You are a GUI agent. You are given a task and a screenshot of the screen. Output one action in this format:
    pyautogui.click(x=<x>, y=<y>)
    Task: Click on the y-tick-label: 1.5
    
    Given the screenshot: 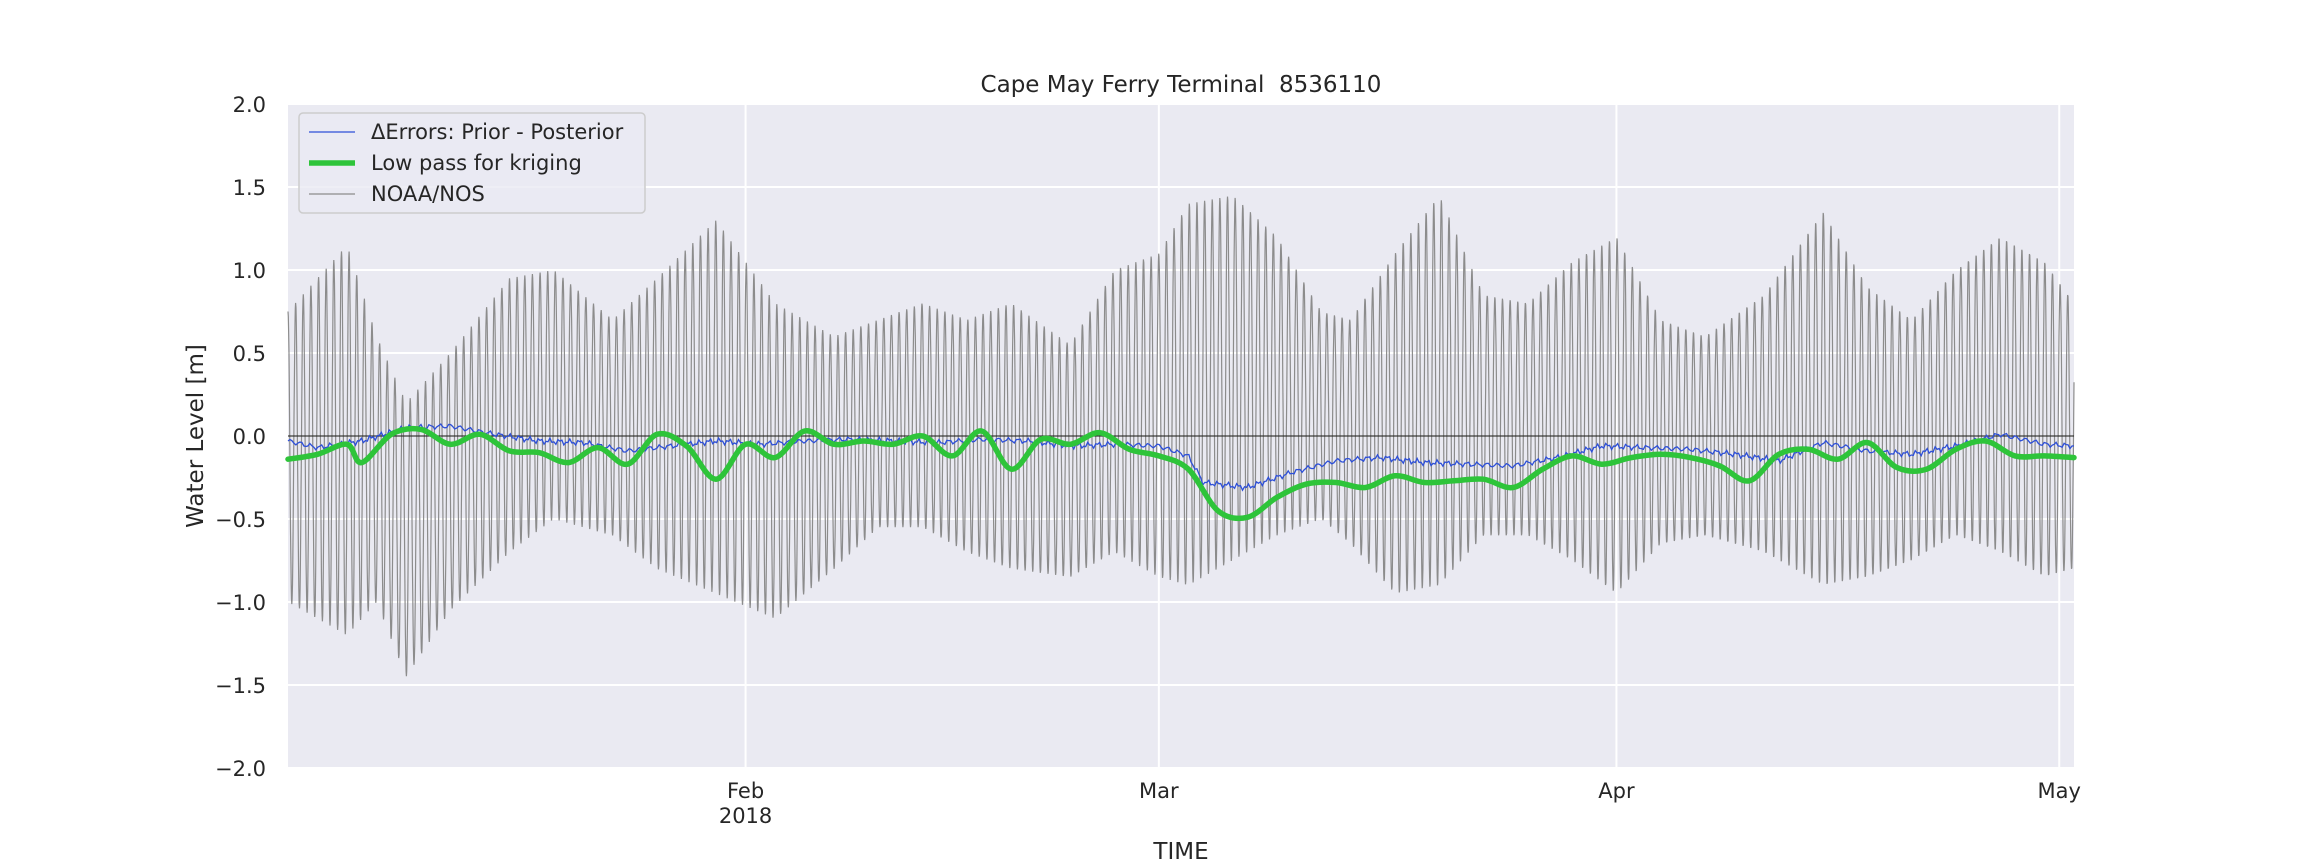 What is the action you would take?
    pyautogui.click(x=249, y=188)
    